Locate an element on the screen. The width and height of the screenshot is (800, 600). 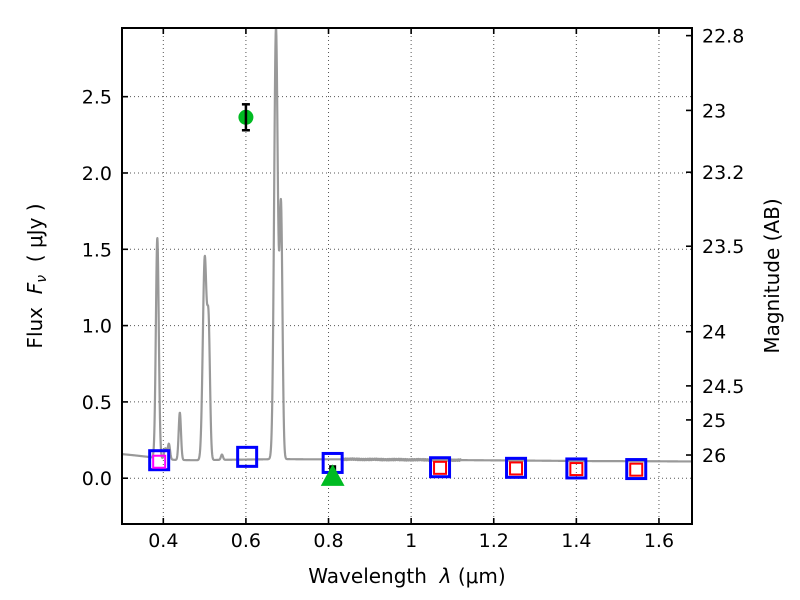
model-photometry-markers is located at coordinates (398, 465).